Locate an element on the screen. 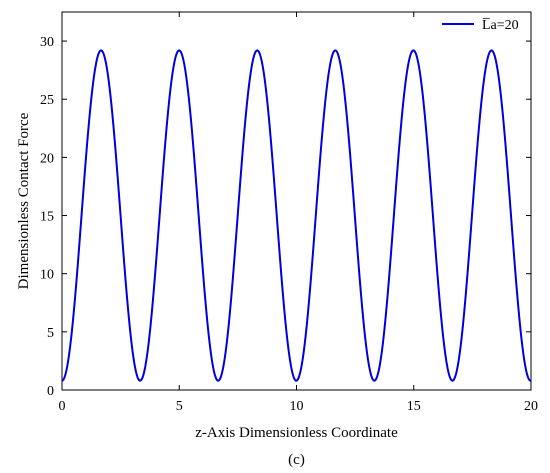  x-tick-label: 10 is located at coordinates (297, 406).